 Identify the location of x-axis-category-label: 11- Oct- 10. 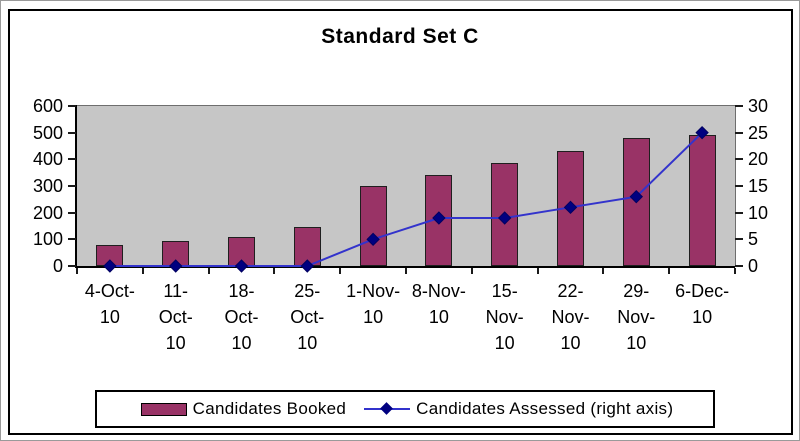
(176, 317).